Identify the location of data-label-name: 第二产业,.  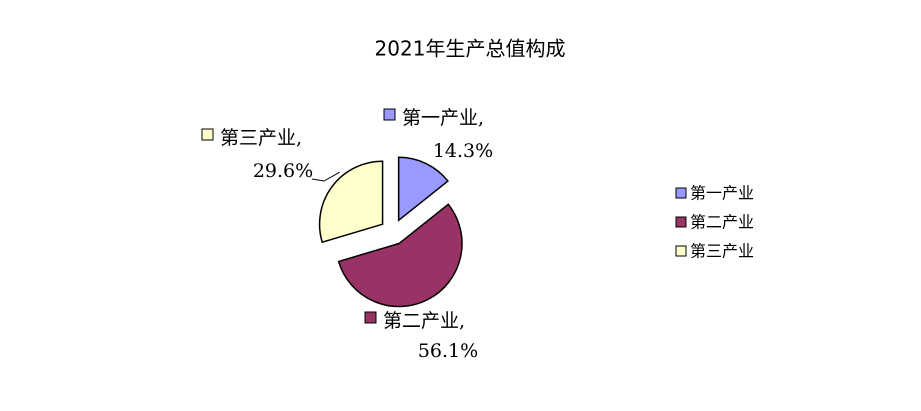
(424, 321).